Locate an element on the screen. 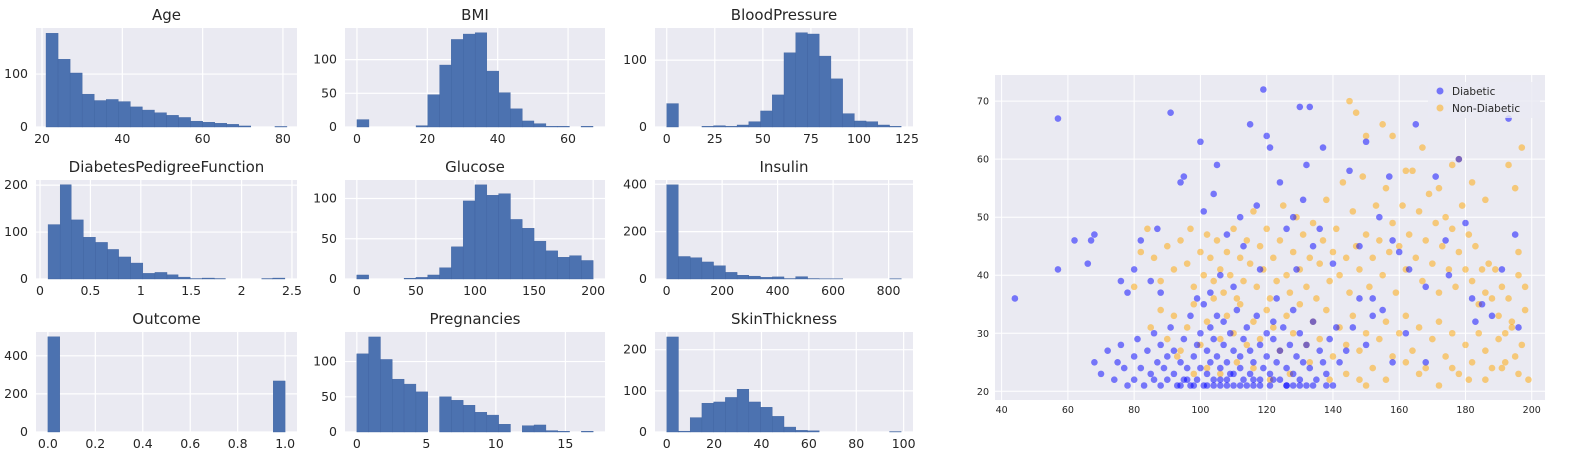 This screenshot has width=1592, height=468. x-tick-label: 100 is located at coordinates (1200, 410).